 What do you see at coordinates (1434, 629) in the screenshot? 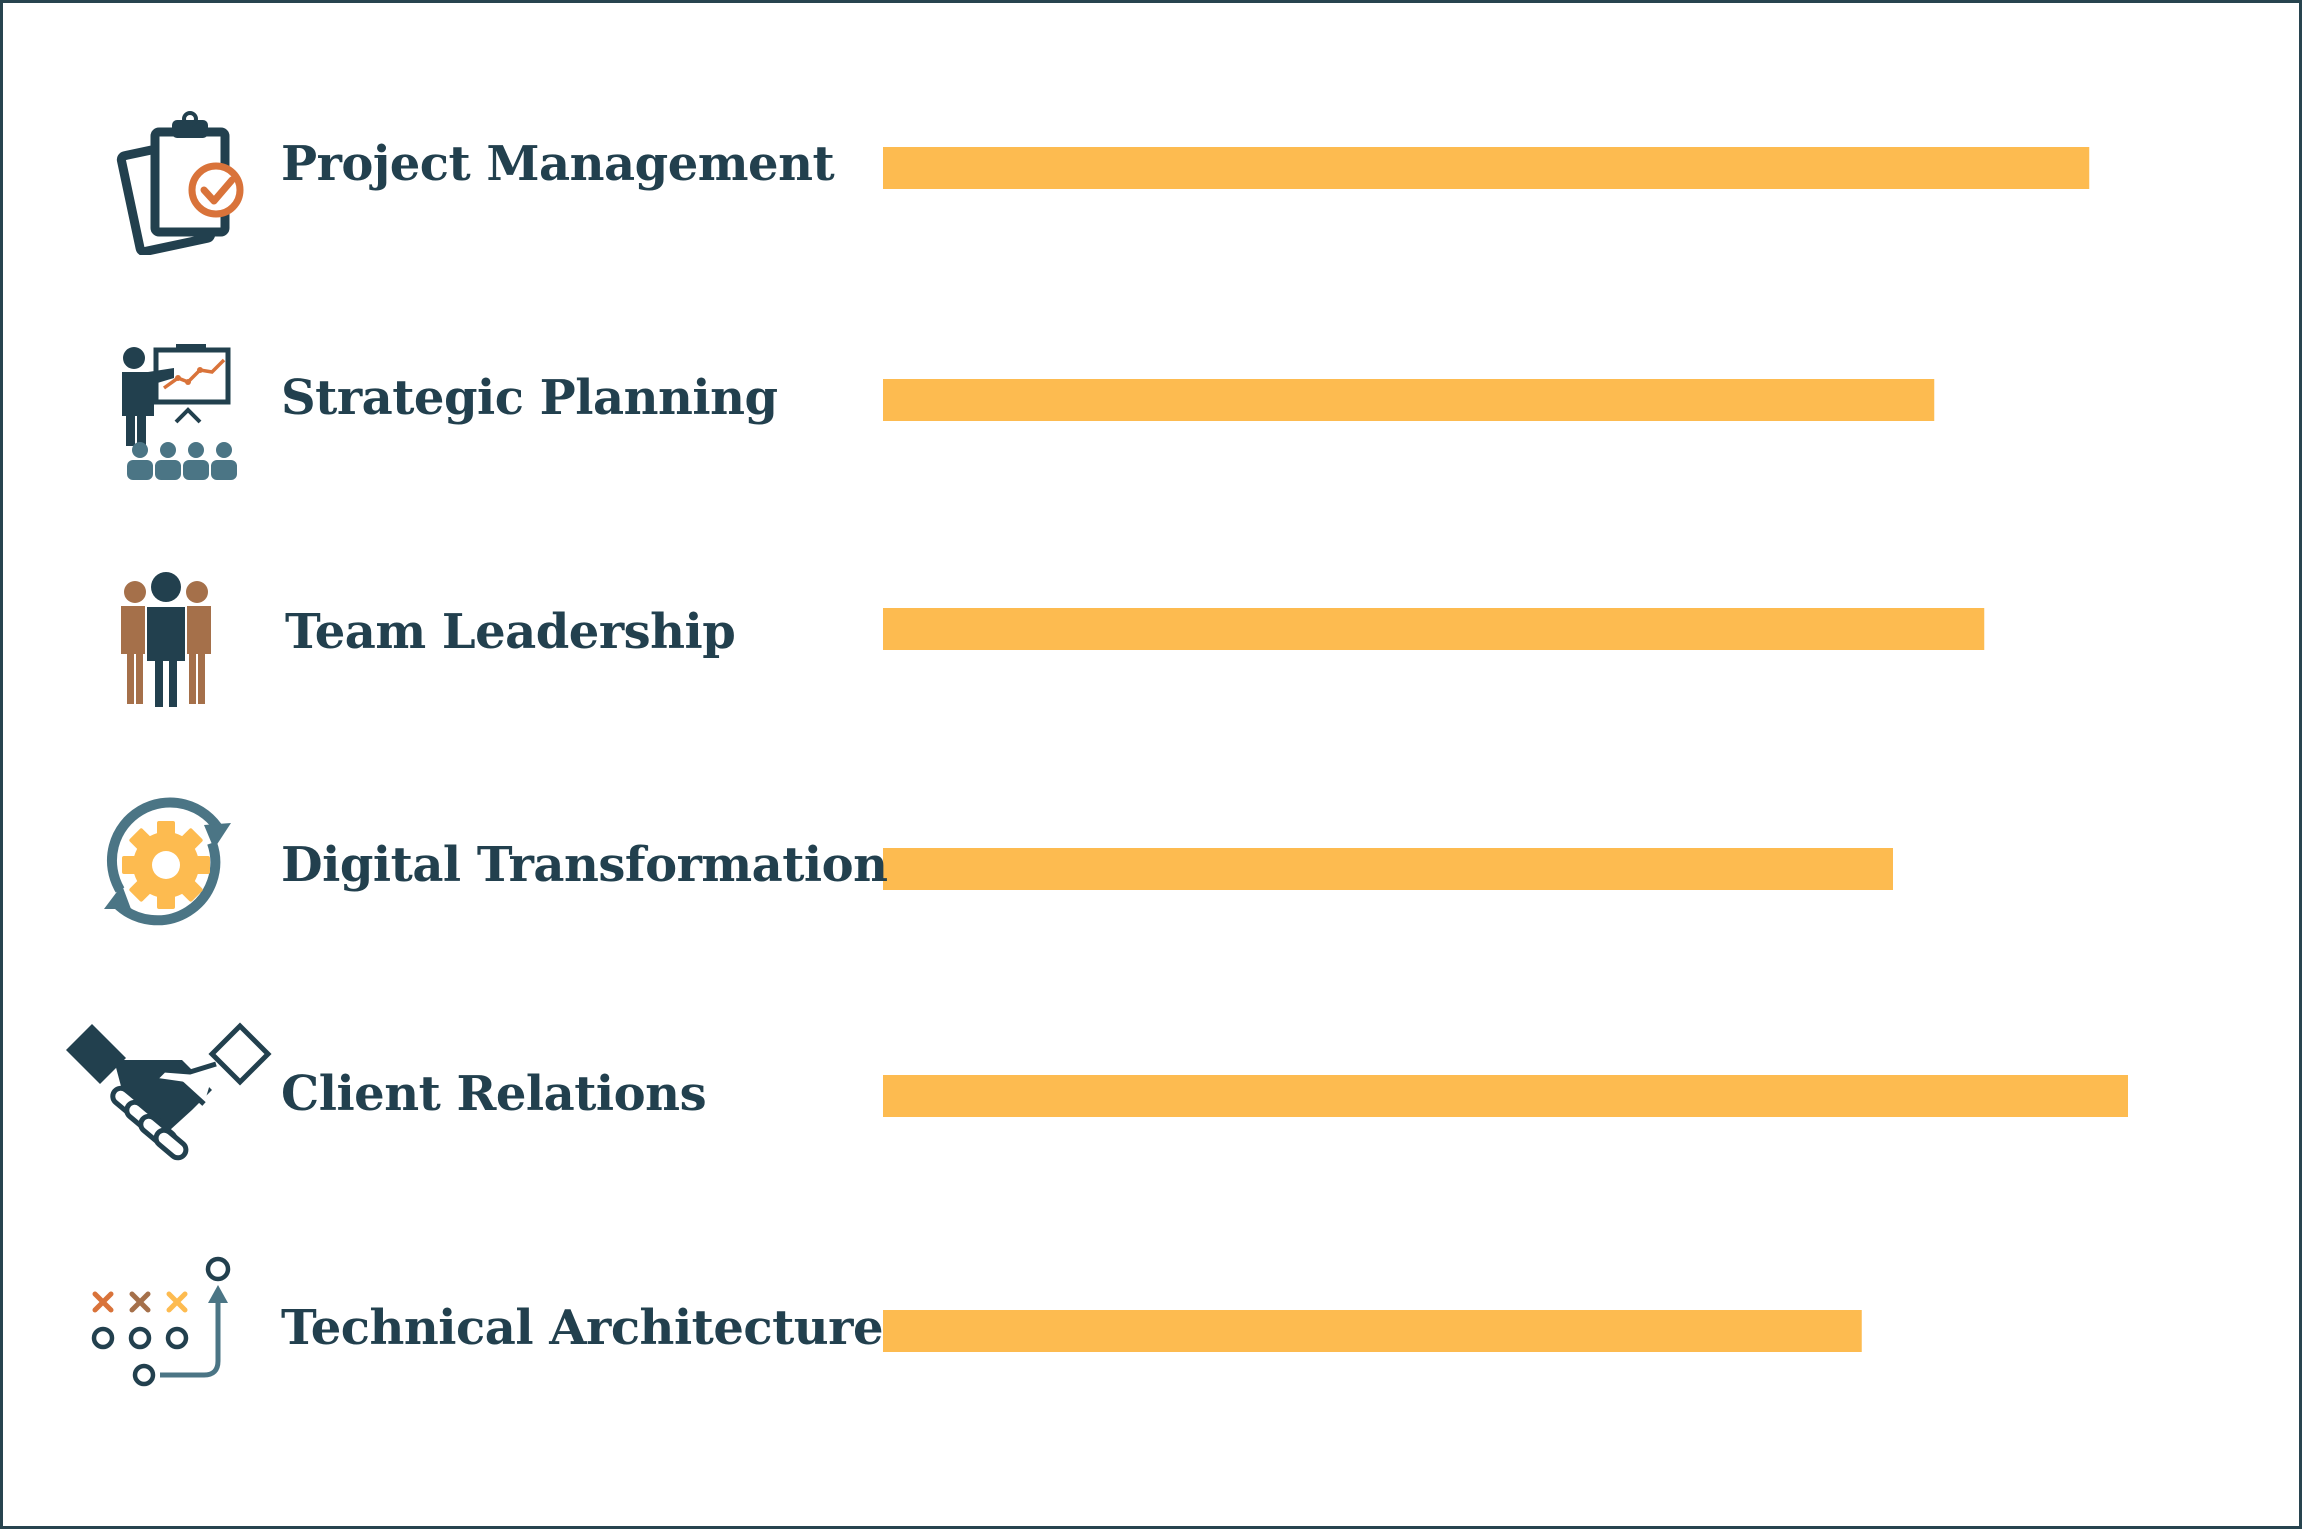
I see `bar-team-leadership` at bounding box center [1434, 629].